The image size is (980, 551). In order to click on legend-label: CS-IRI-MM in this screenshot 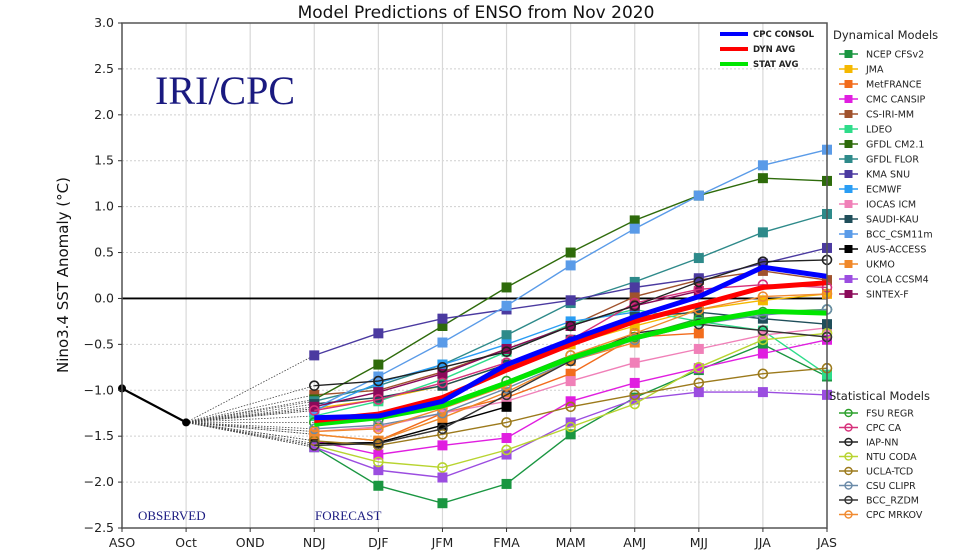, I will do `click(890, 115)`.